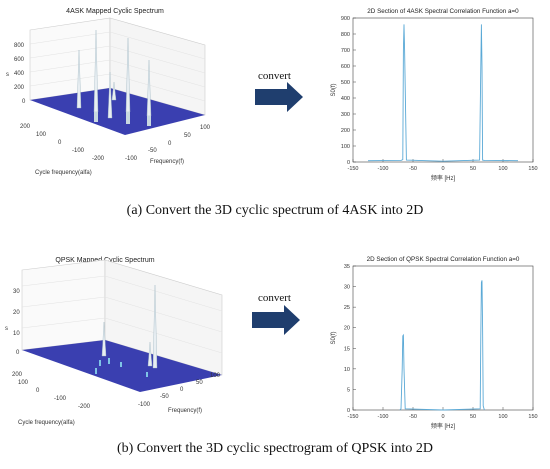 This screenshot has height=469, width=550. I want to click on plot3d-b-ftick: 50, so click(199, 383).